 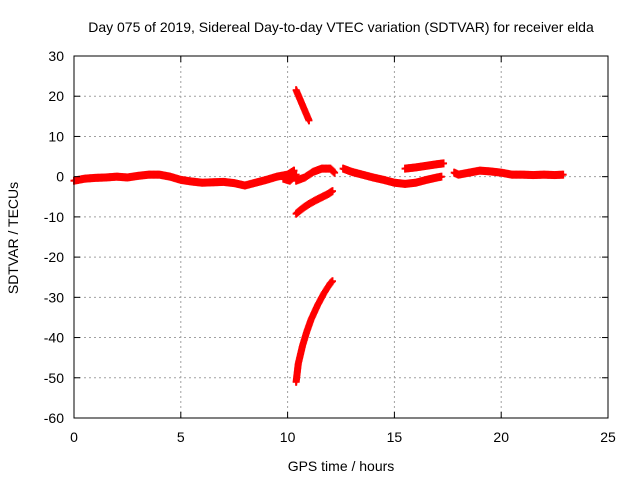 What do you see at coordinates (60, 177) in the screenshot?
I see `y-tick-label: 0` at bounding box center [60, 177].